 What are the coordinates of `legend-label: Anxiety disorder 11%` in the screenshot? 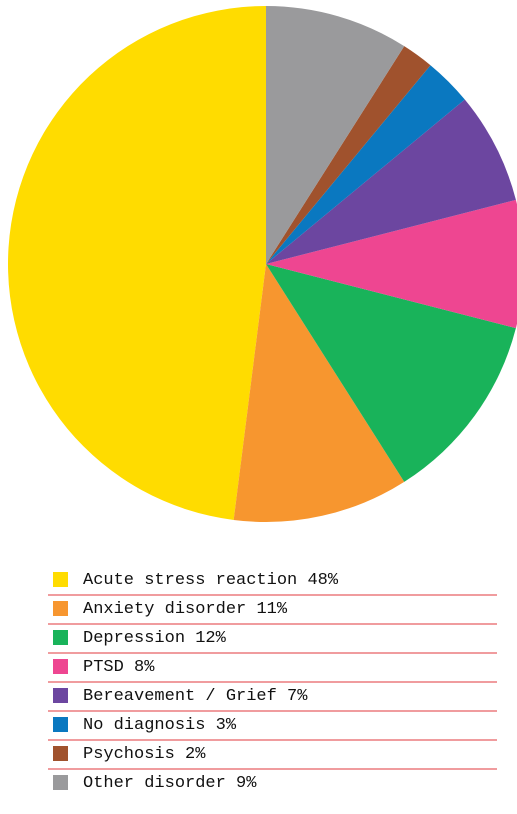 It's located at (185, 609).